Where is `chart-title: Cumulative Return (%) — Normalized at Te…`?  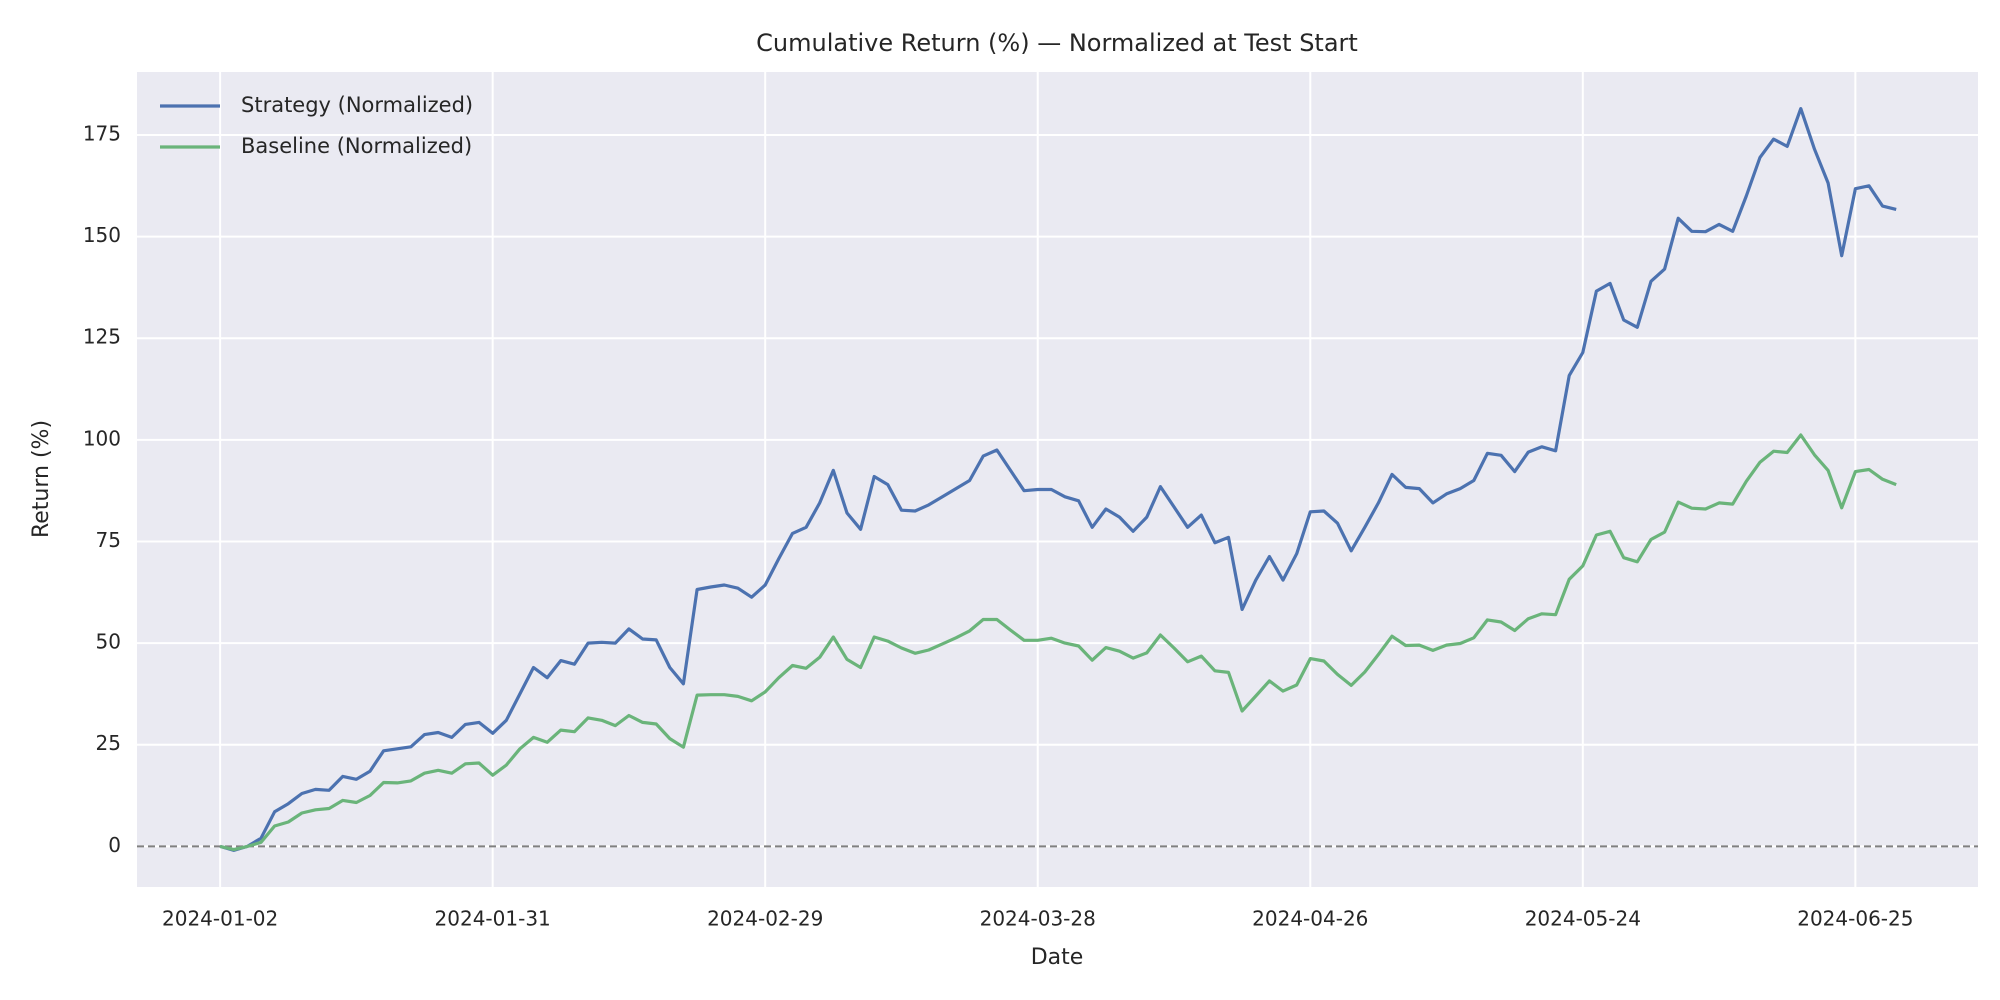
chart-title: Cumulative Return (%) — Normalized at Te… is located at coordinates (1057, 43).